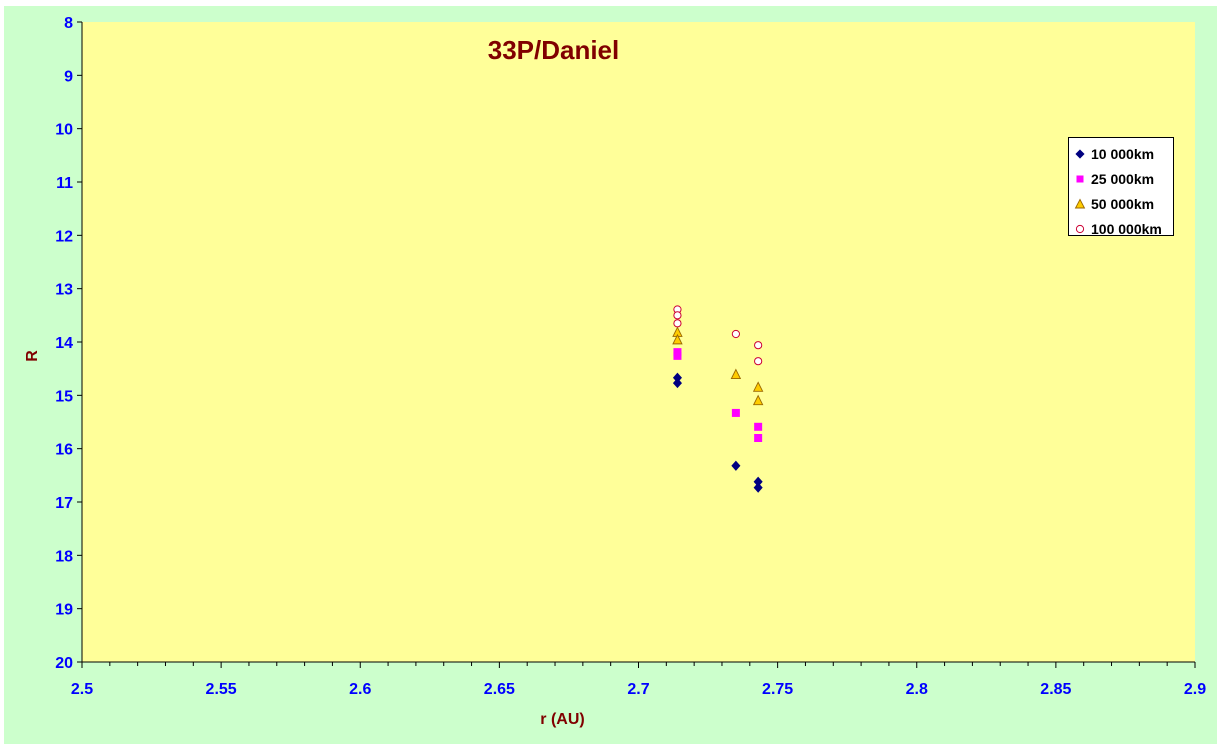  What do you see at coordinates (1080, 203) in the screenshot?
I see `triangle-marker-icon` at bounding box center [1080, 203].